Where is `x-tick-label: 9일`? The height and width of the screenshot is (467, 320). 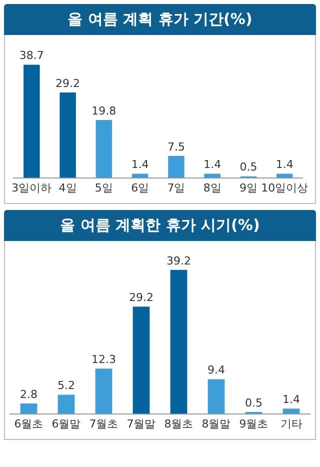 x-tick-label: 9일 is located at coordinates (248, 187).